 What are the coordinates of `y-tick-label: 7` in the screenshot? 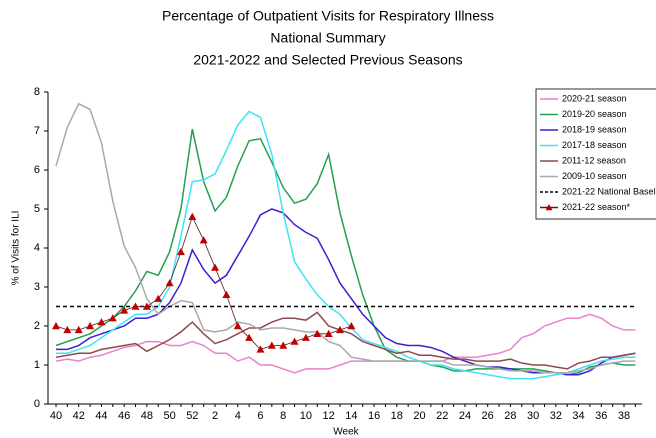 It's located at (37, 131).